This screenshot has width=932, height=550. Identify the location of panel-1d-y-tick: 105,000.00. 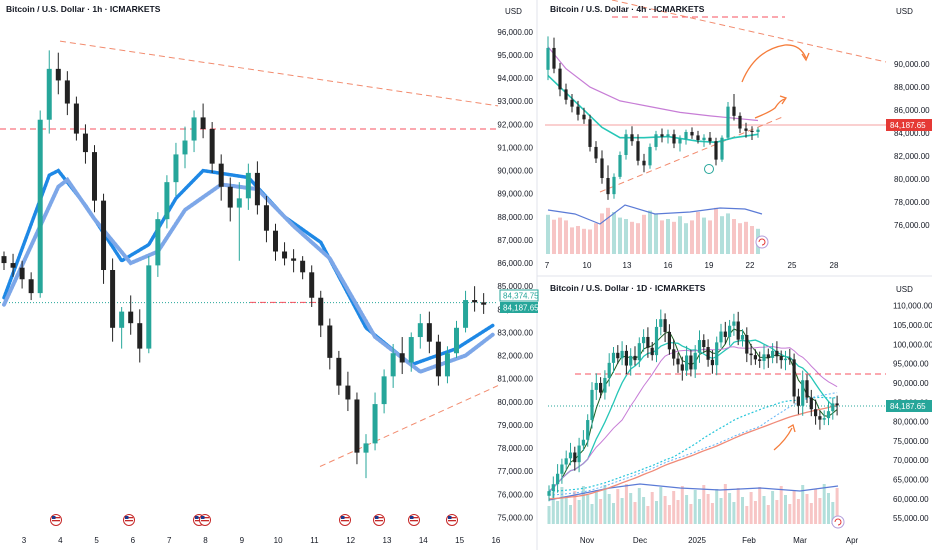
(912, 325).